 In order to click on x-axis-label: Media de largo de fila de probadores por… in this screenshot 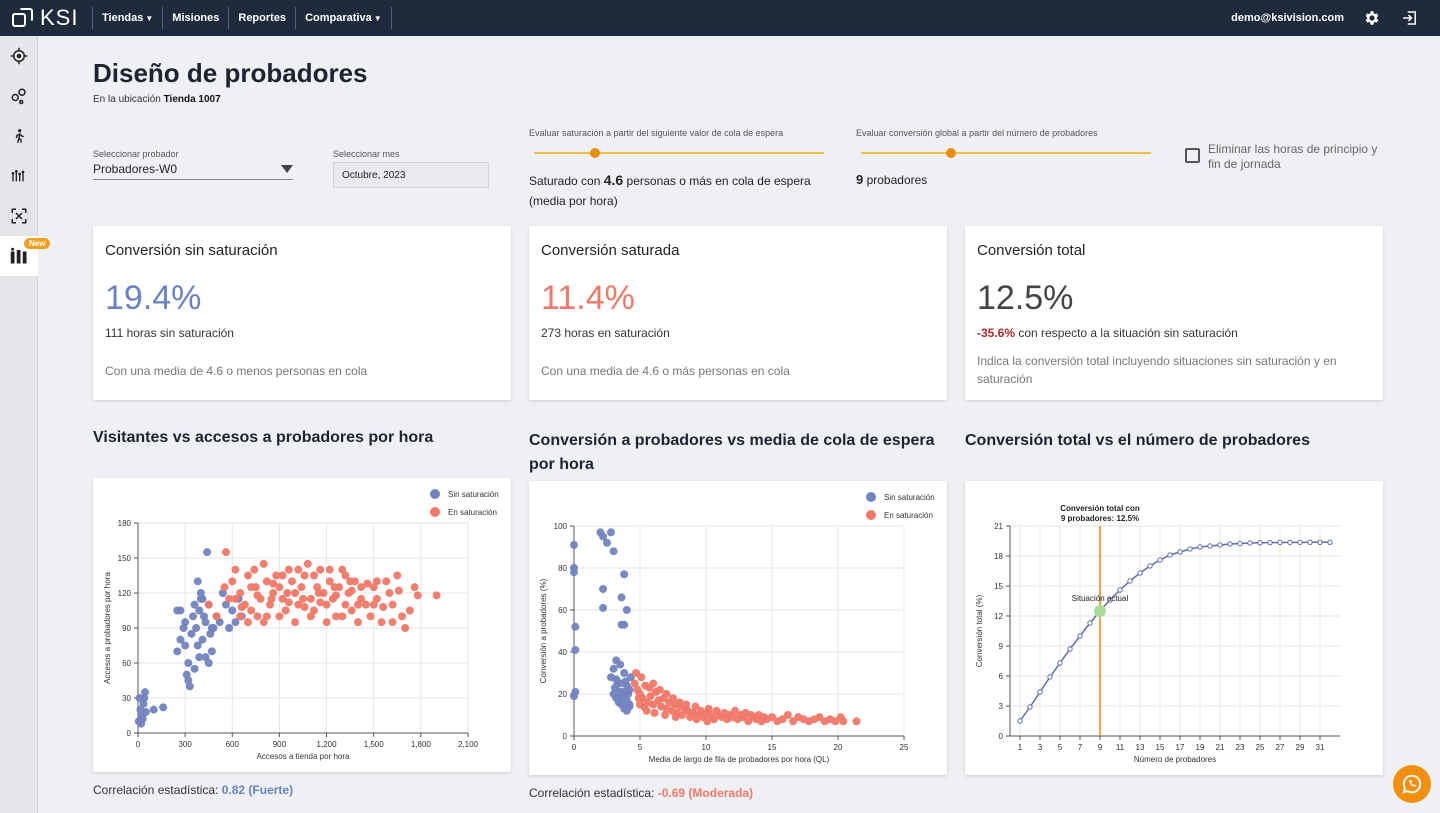, I will do `click(739, 759)`.